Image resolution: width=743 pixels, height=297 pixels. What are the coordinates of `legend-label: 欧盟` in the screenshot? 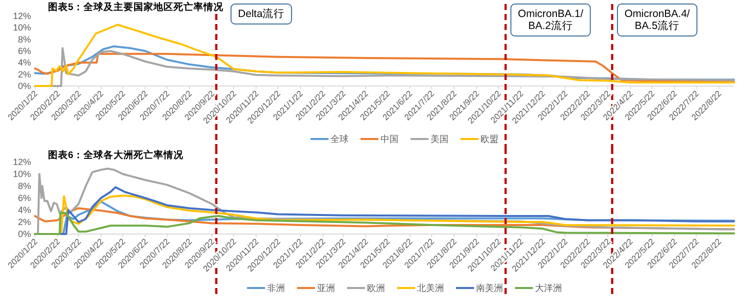 It's located at (489, 139).